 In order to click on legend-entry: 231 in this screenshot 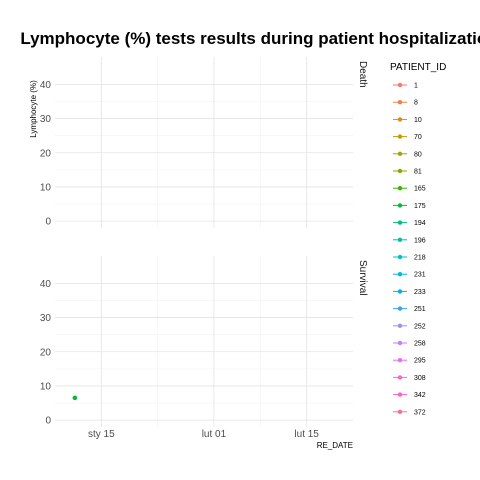, I will do `click(409, 275)`.